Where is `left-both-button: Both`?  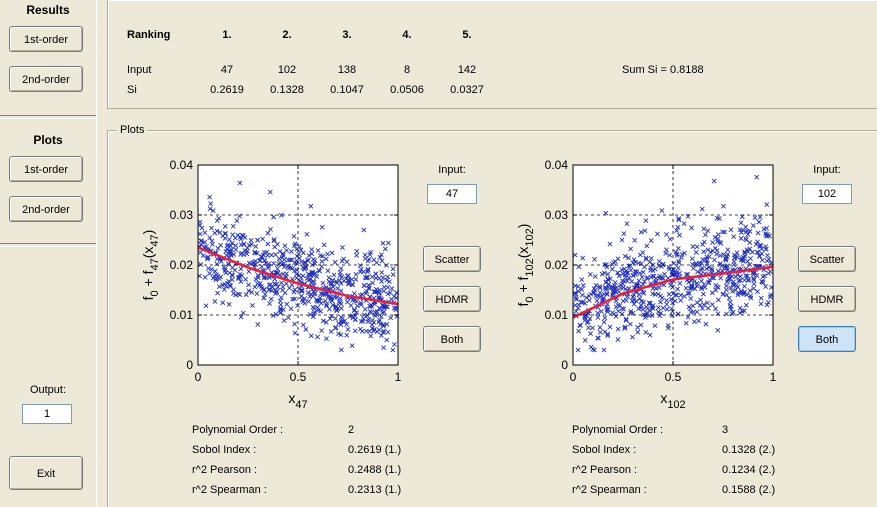 left-both-button: Both is located at coordinates (452, 339).